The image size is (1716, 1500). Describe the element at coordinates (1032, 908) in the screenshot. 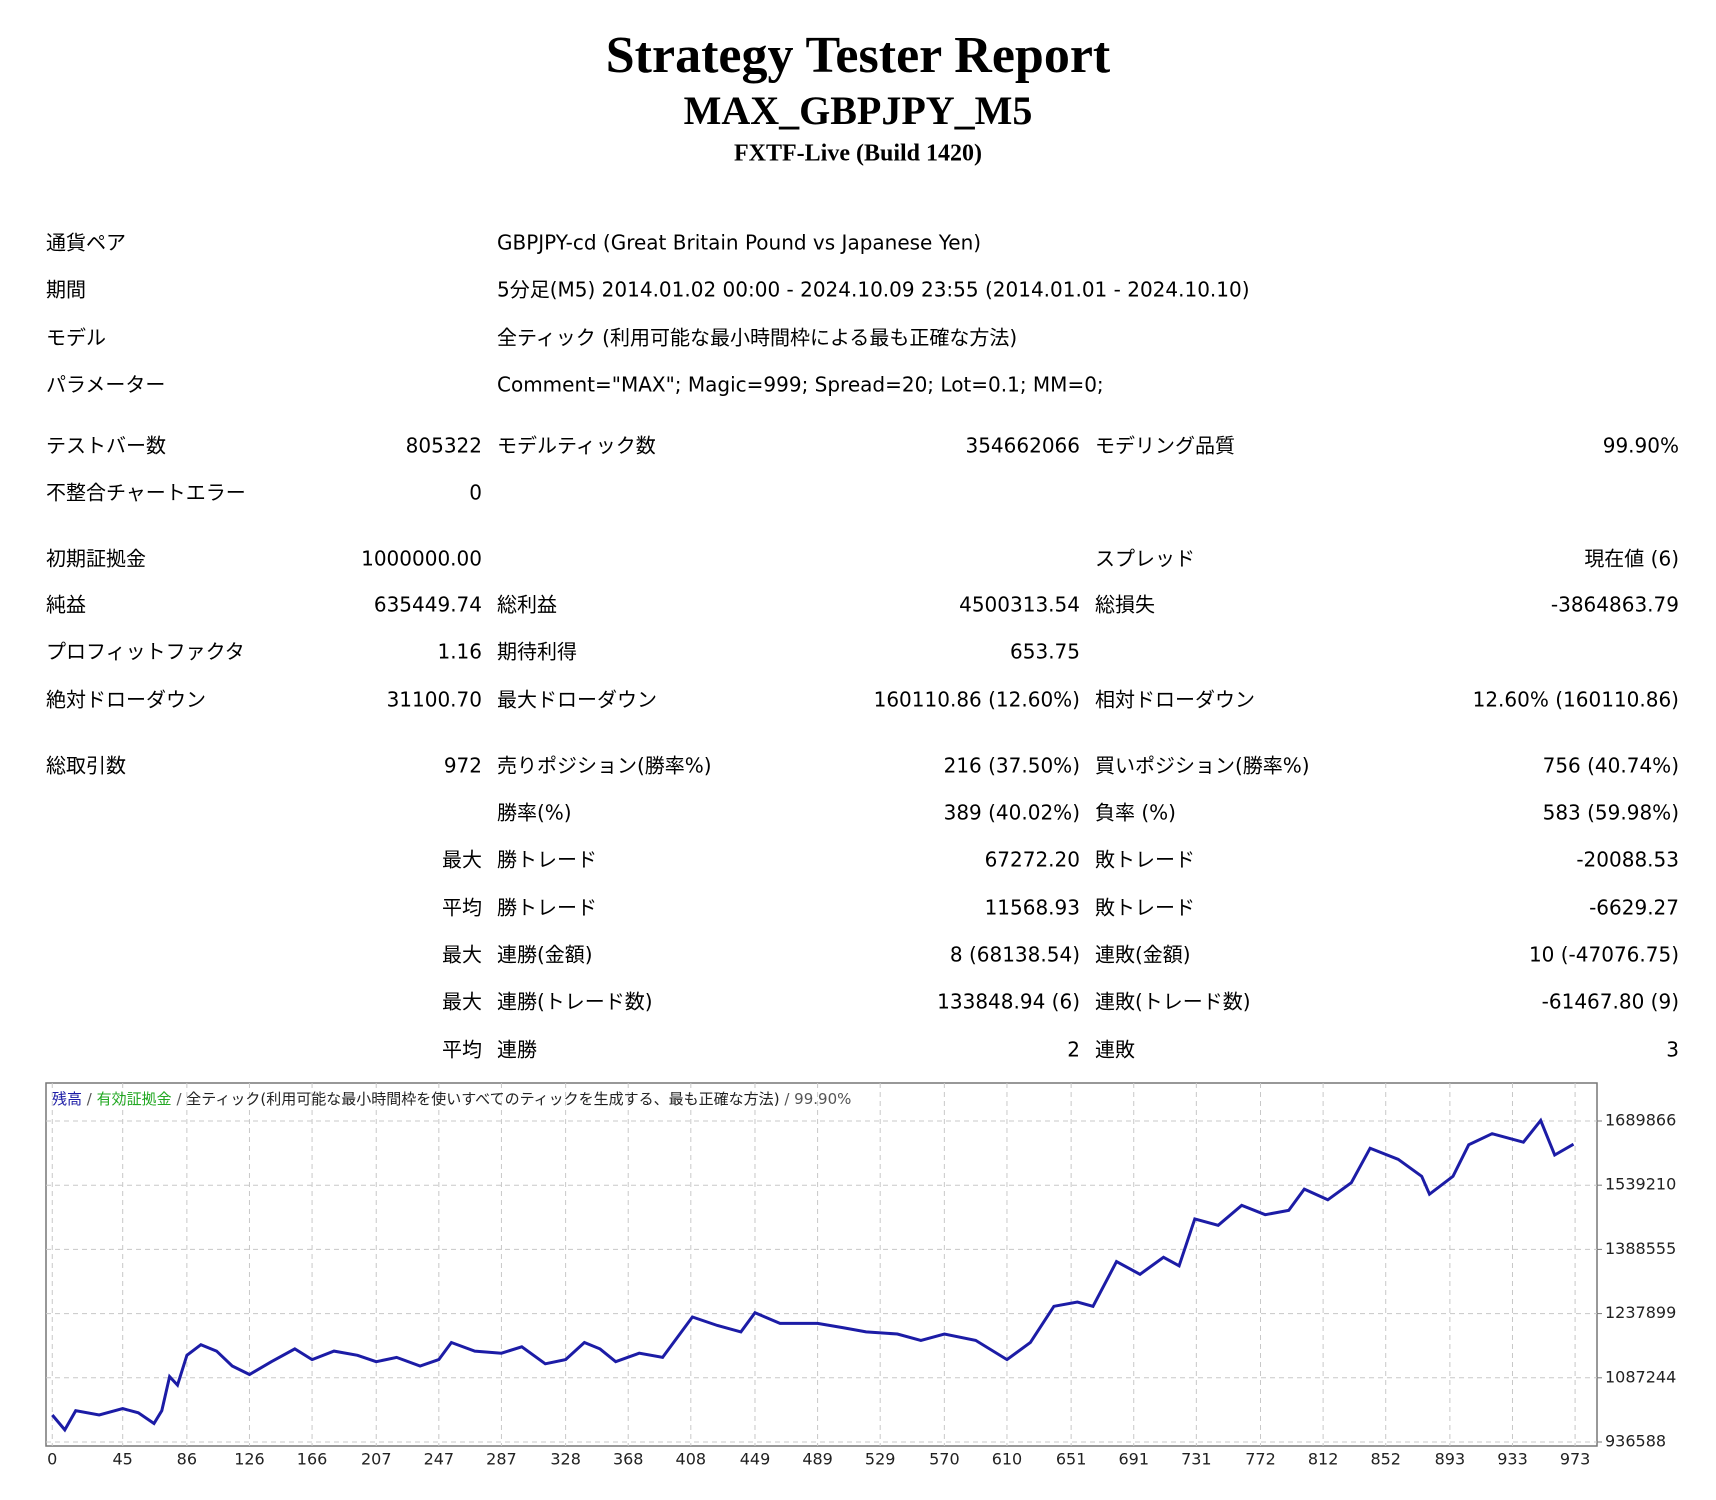

I see `stat-value: 11568.93` at that location.